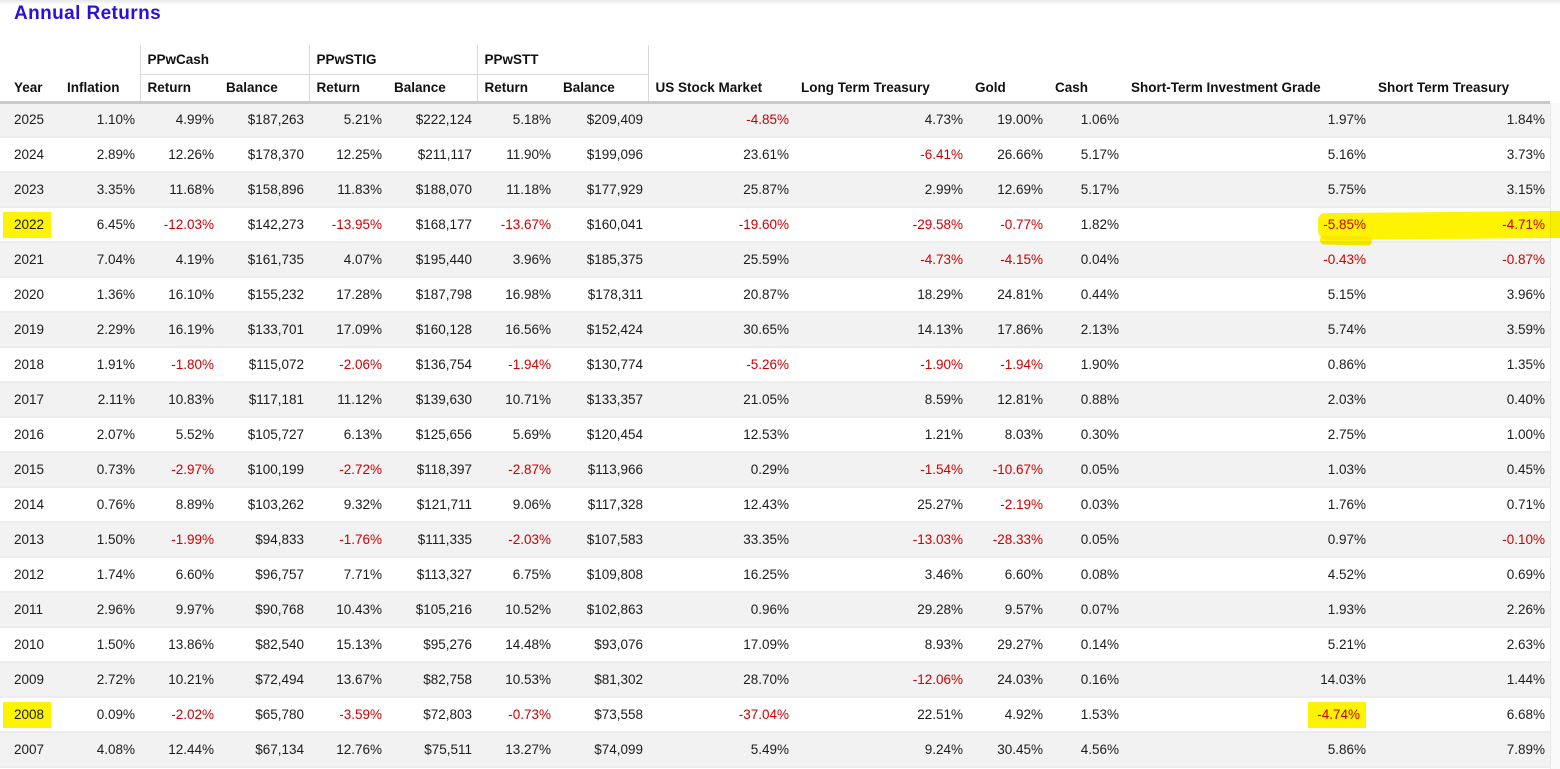  Describe the element at coordinates (264, 120) in the screenshot. I see `cell-ppwcash-balance: $187,263` at that location.